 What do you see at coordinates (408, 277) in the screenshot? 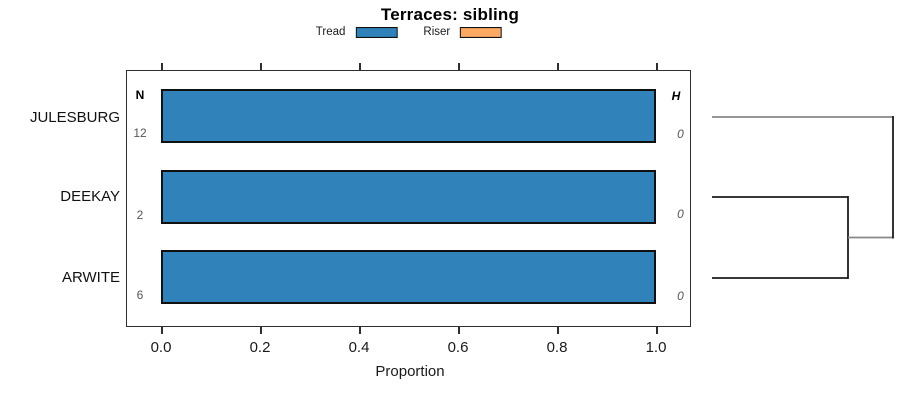
I see `bar-arwite` at bounding box center [408, 277].